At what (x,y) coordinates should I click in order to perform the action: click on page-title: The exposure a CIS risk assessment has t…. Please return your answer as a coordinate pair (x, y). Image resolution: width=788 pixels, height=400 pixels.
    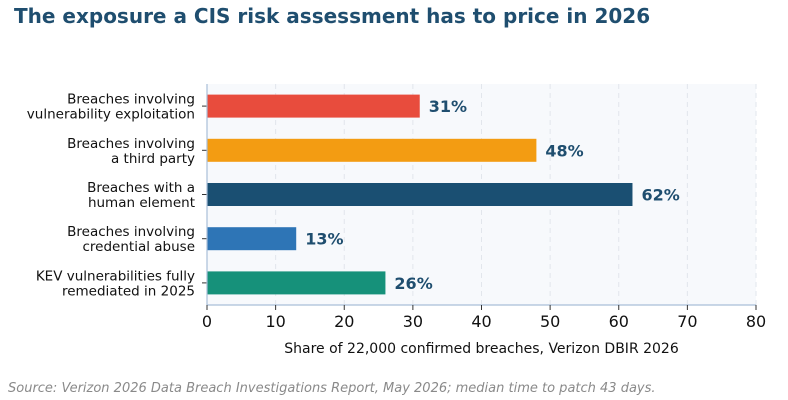
    Looking at the image, I should click on (332, 16).